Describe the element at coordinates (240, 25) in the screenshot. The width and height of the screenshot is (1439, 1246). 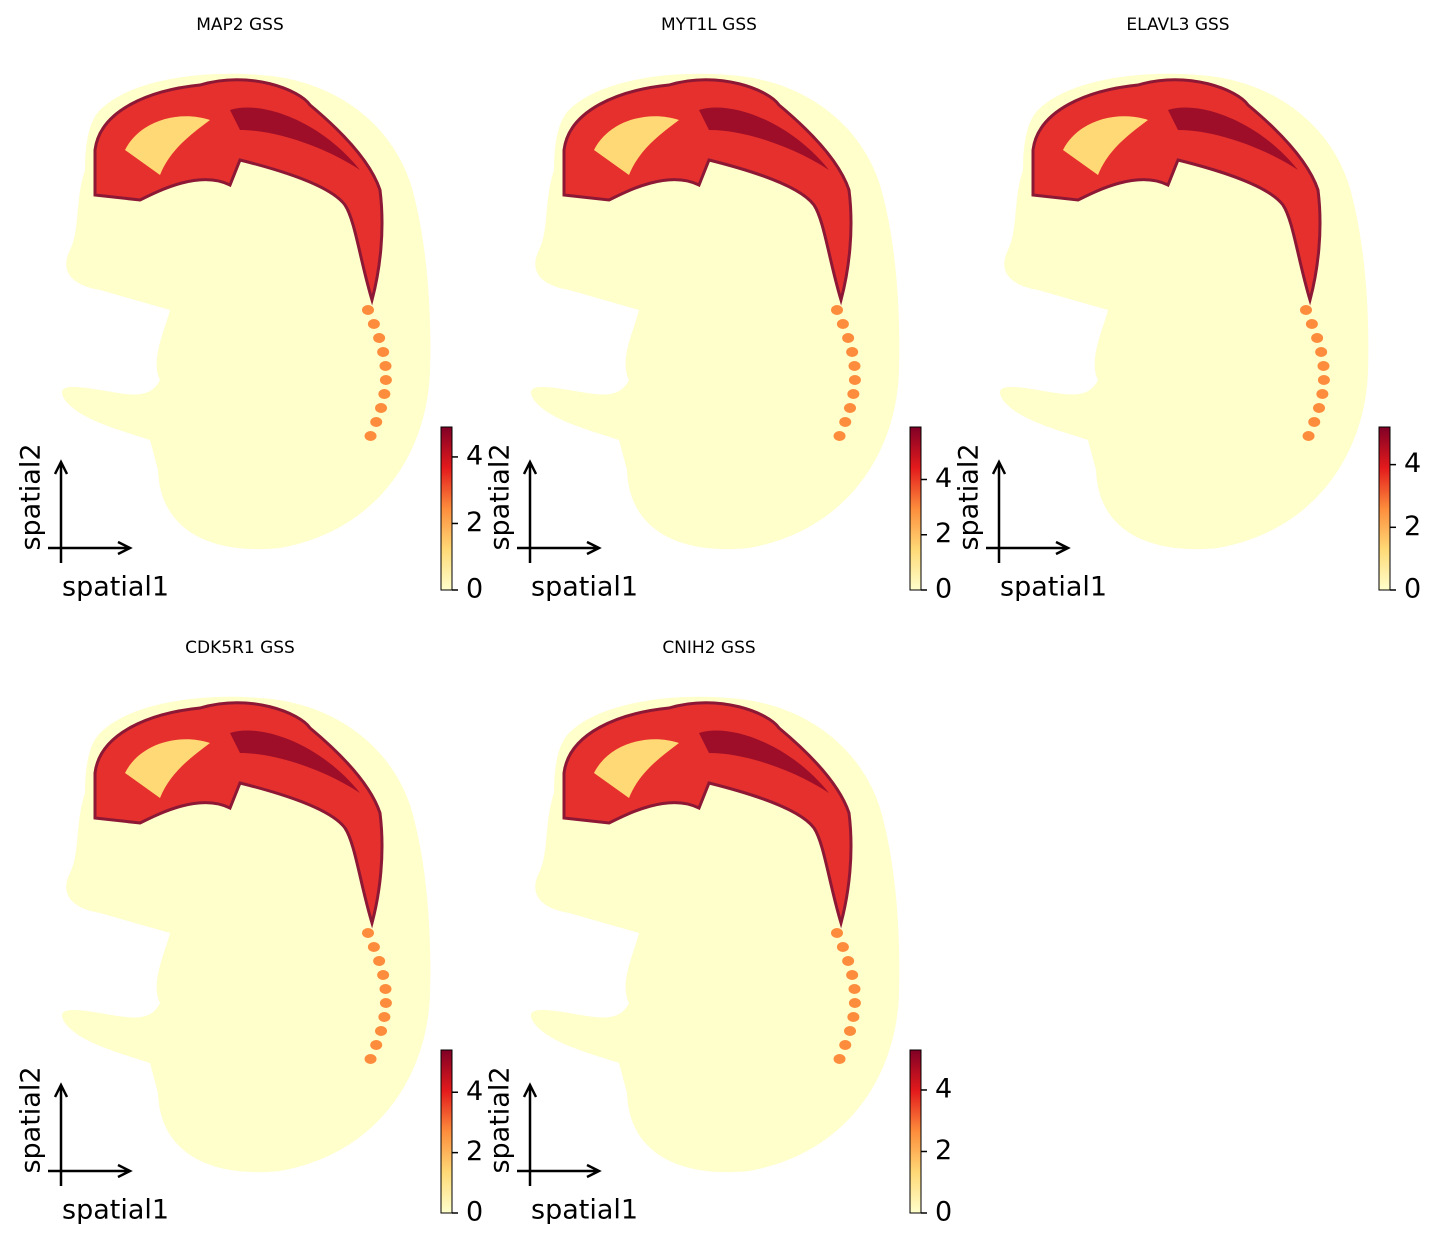
I see `panel-title: MAP2 GSS` at that location.